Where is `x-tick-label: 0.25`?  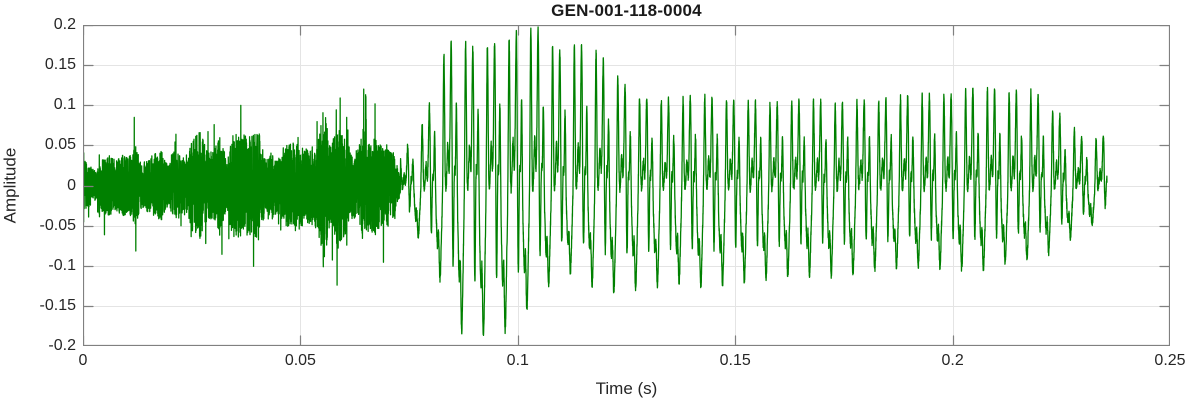
x-tick-label: 0.25 is located at coordinates (1170, 360).